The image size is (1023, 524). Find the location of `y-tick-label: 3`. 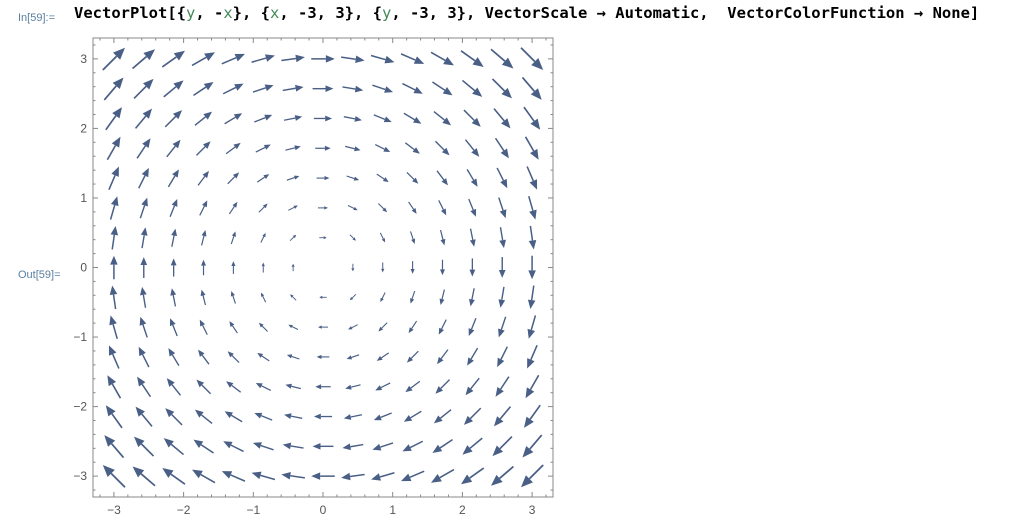

y-tick-label: 3 is located at coordinates (83, 59).